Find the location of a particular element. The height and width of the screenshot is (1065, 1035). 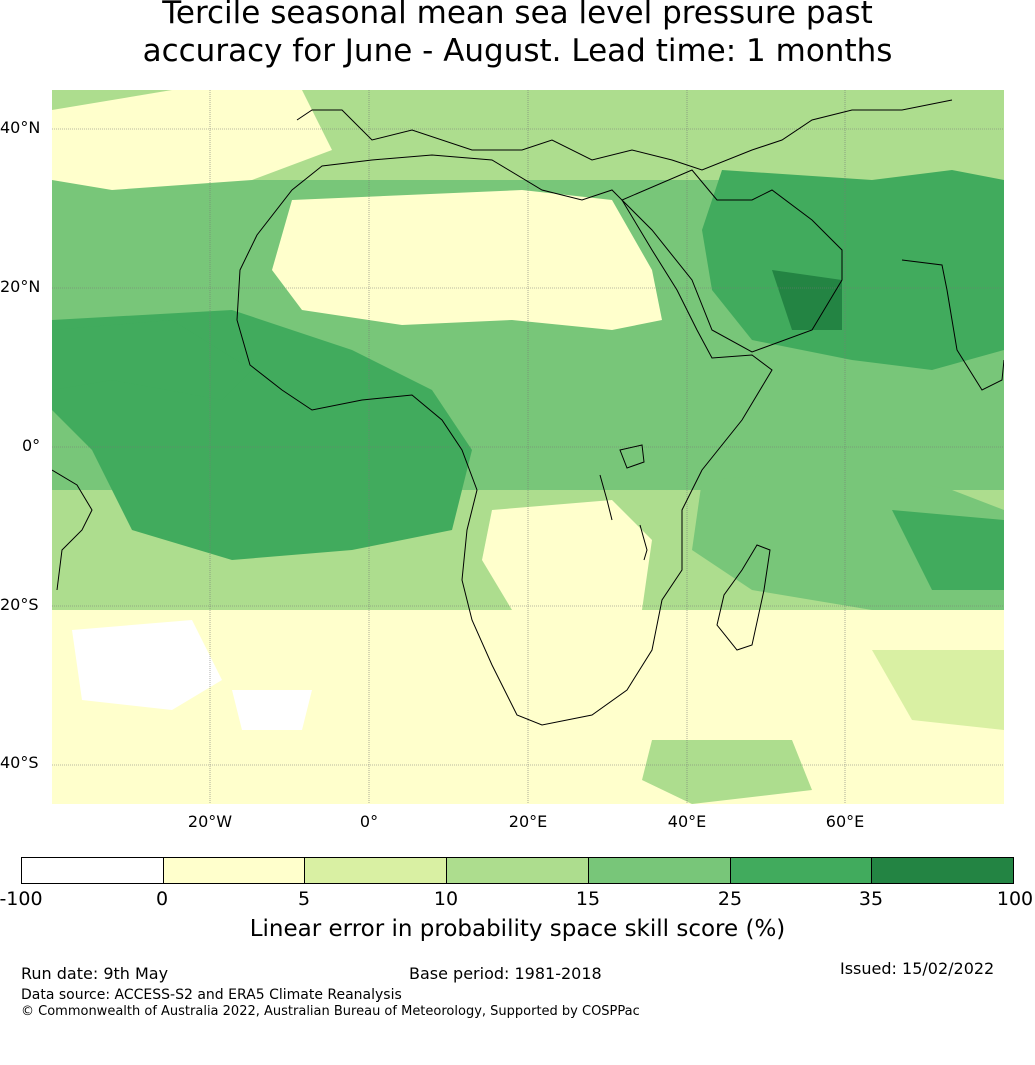

lon-label-60e: 60°E is located at coordinates (845, 821).